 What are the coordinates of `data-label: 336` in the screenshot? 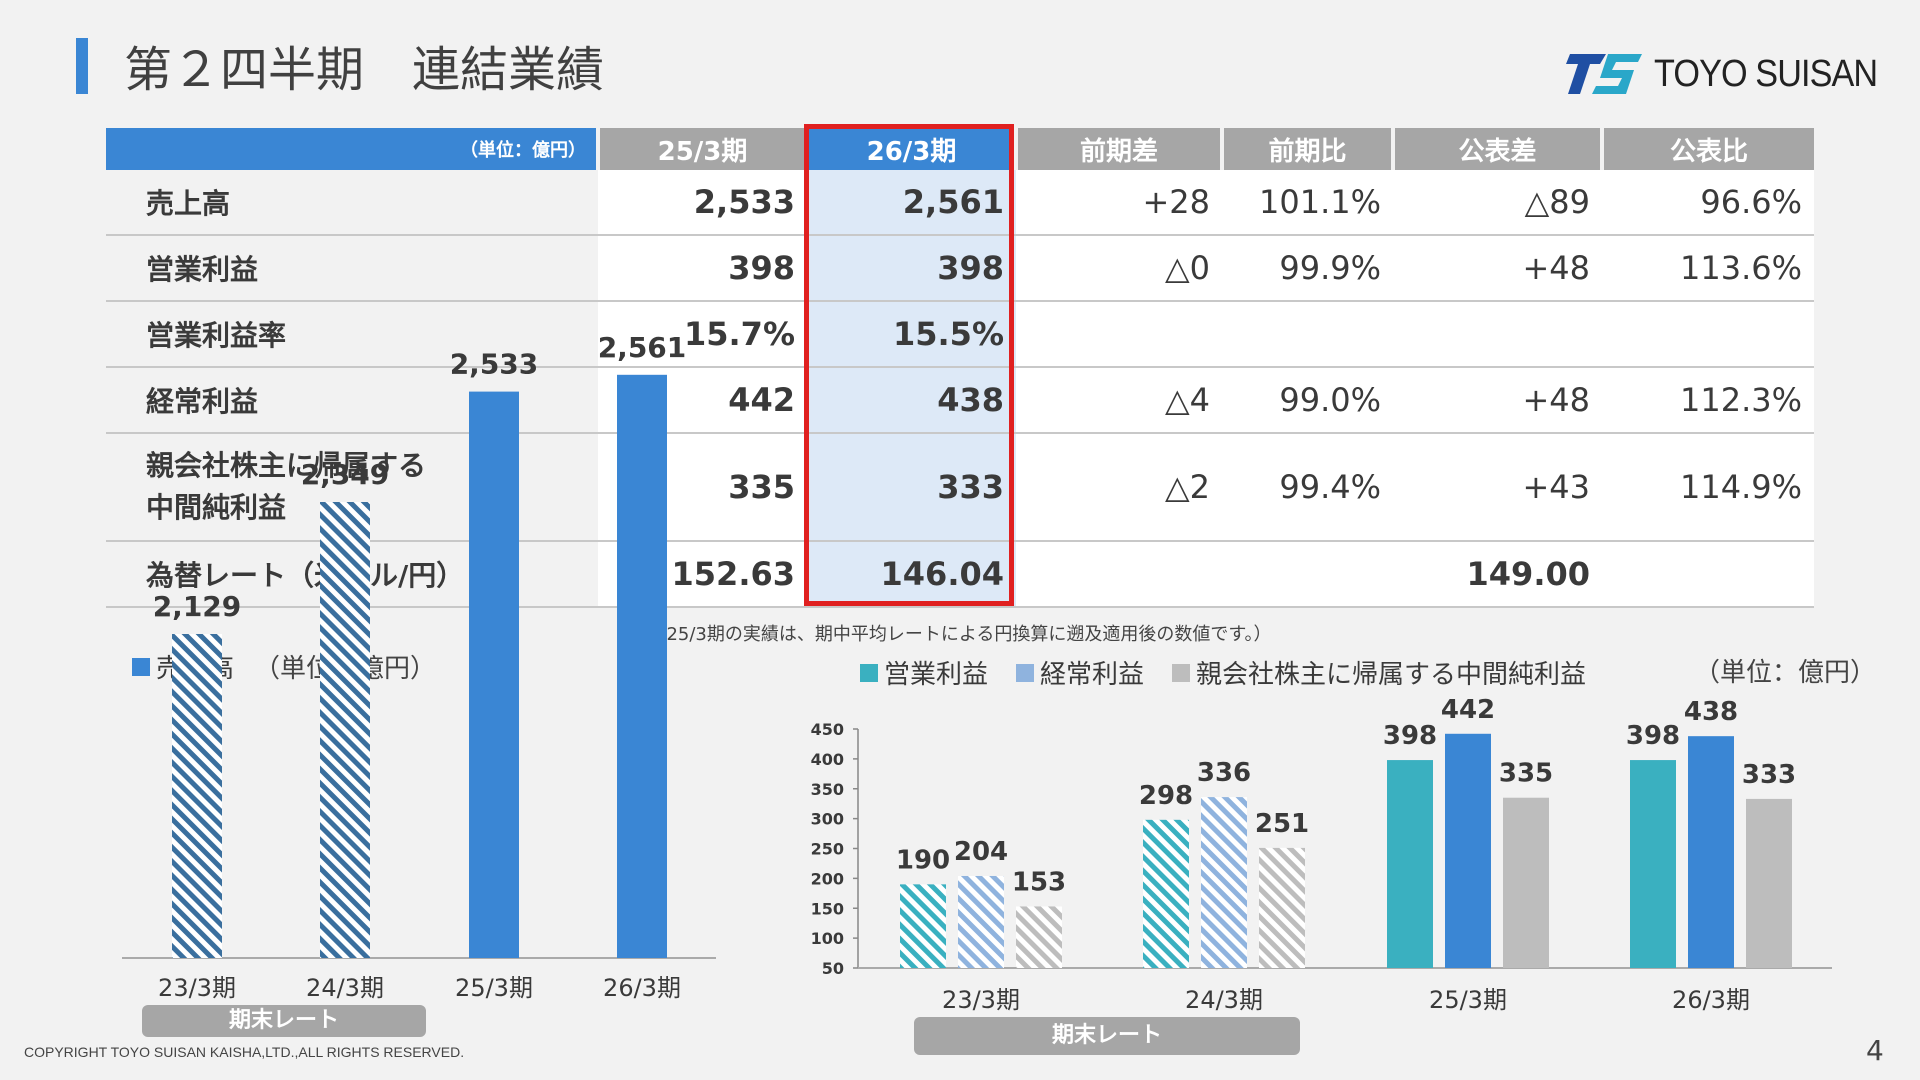 It's located at (1224, 773).